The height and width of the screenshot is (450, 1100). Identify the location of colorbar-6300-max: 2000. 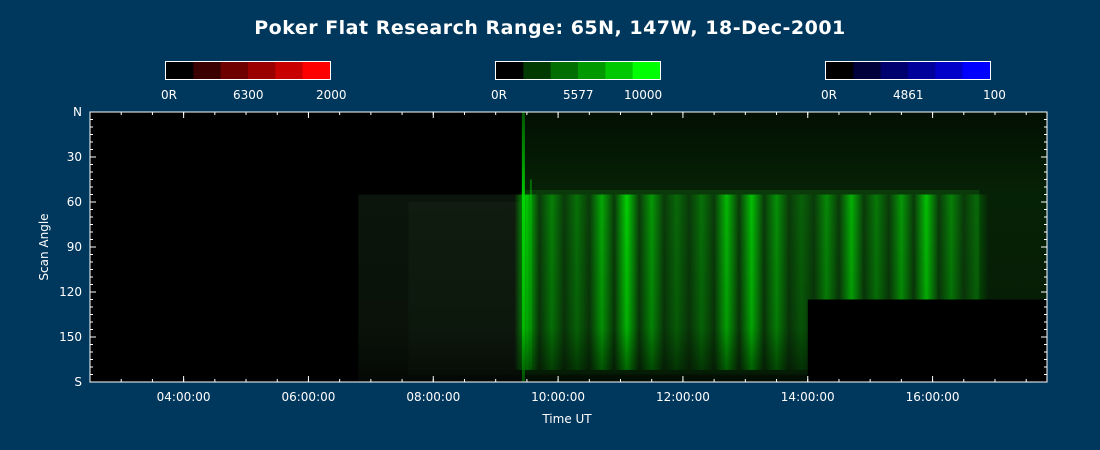
(331, 95).